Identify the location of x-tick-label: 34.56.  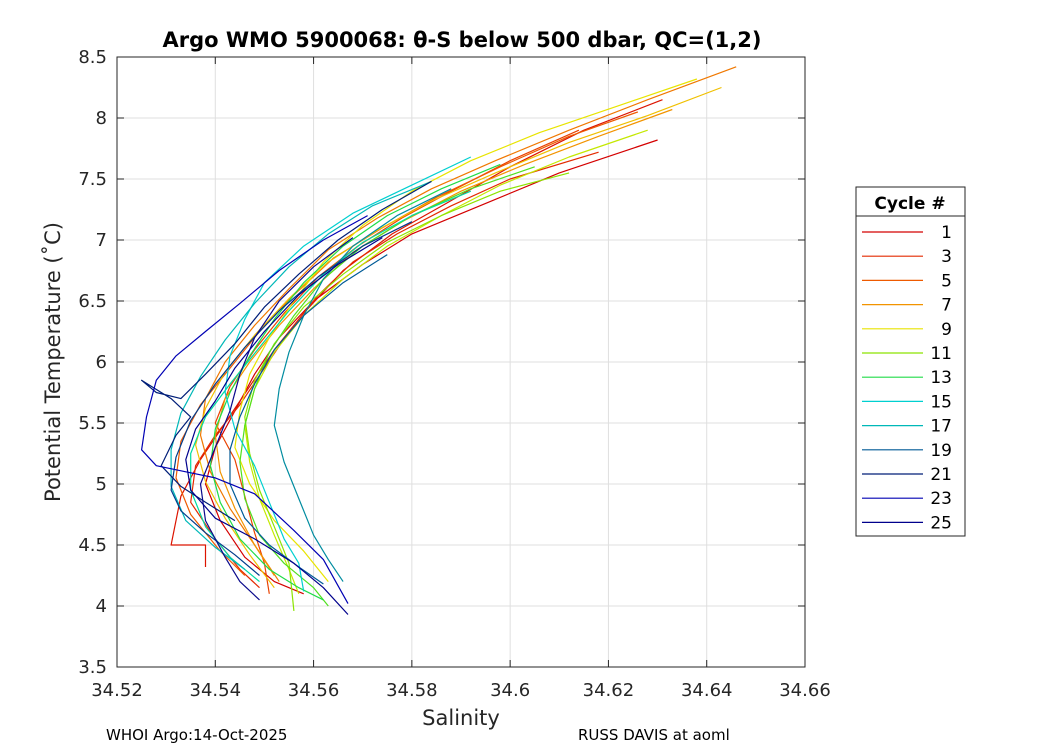
(314, 690).